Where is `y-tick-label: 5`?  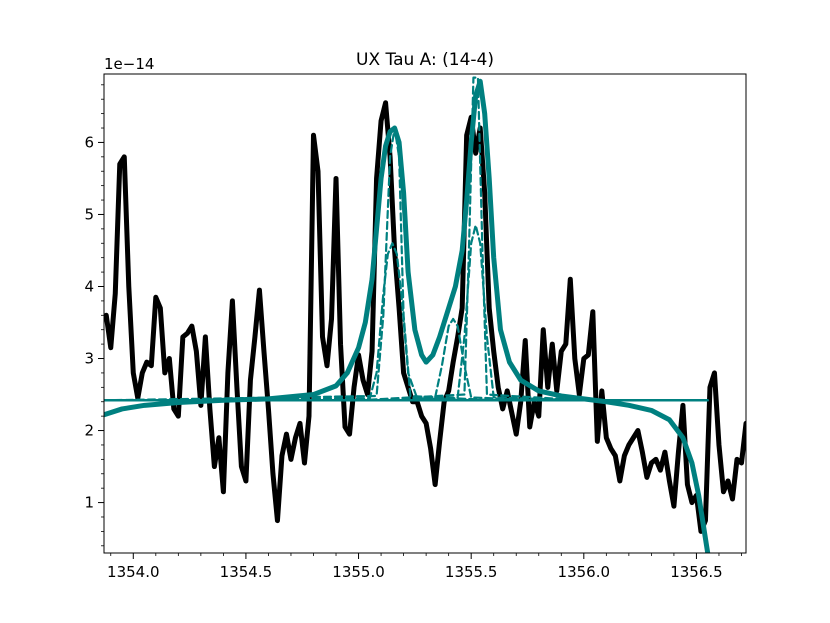
y-tick-label: 5 is located at coordinates (89, 214).